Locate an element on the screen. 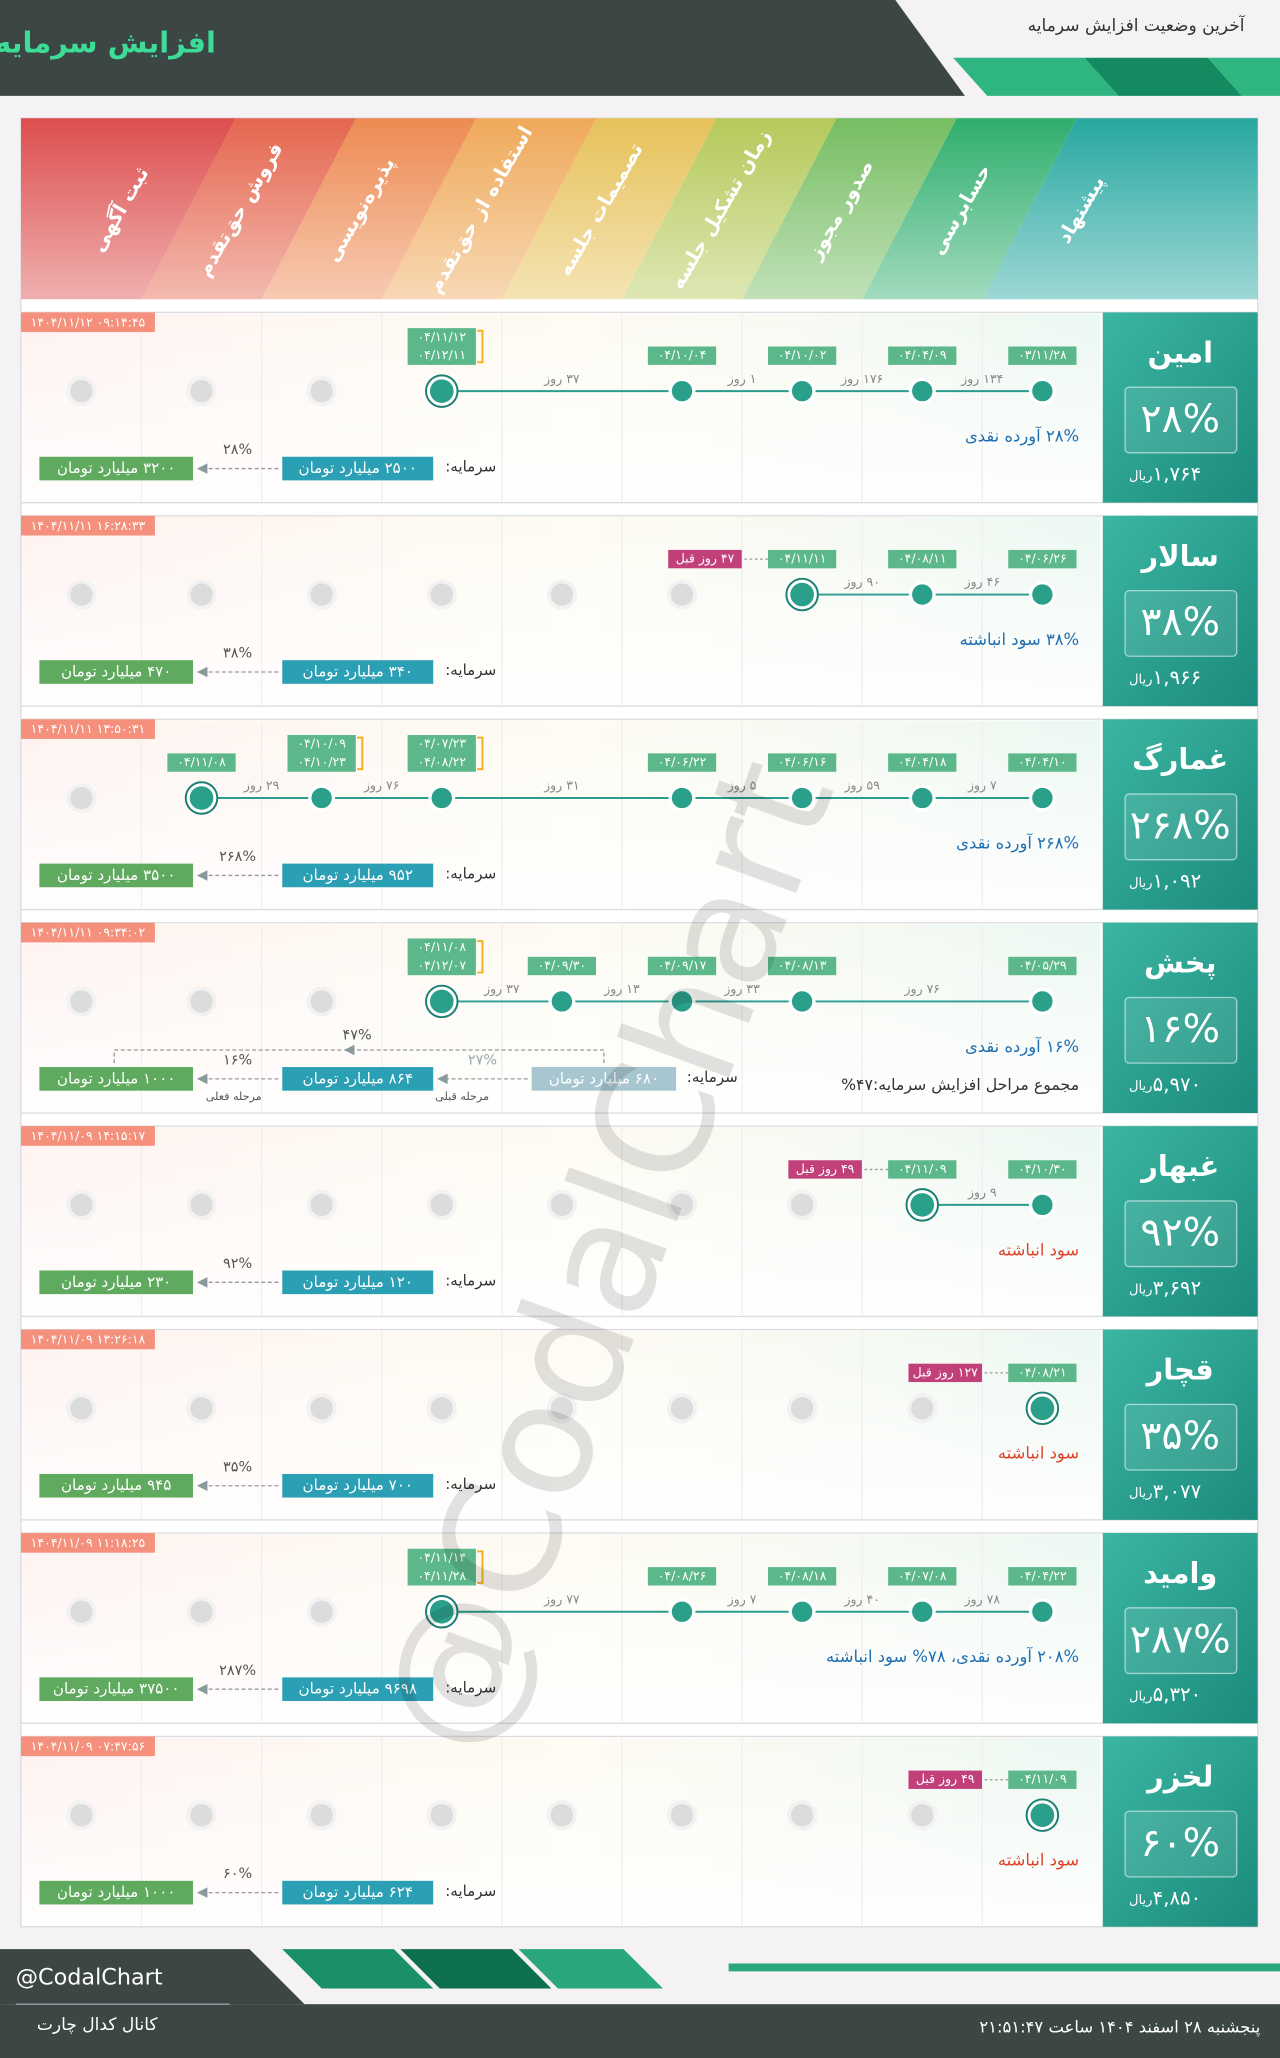 Image resolution: width=1280 pixels, height=2058 pixels. company-name: امین is located at coordinates (1180, 352).